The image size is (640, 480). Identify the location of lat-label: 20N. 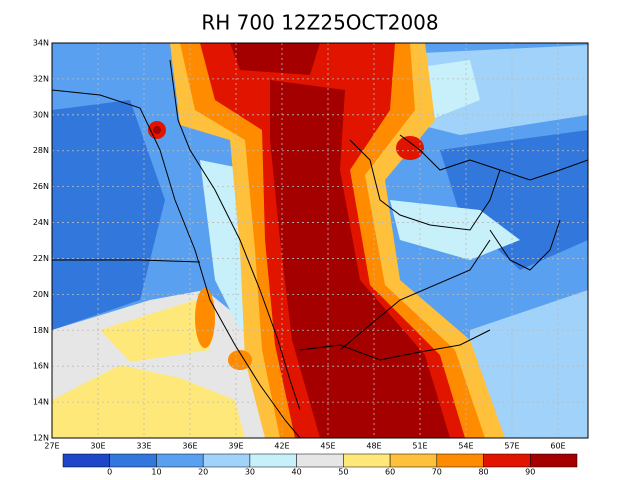
(41, 294).